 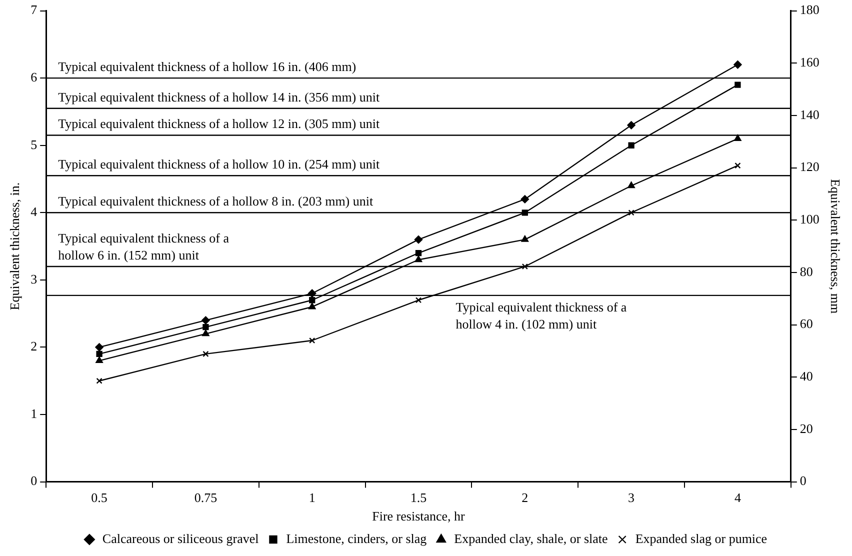 What do you see at coordinates (34, 346) in the screenshot?
I see `y-tick-label: 2` at bounding box center [34, 346].